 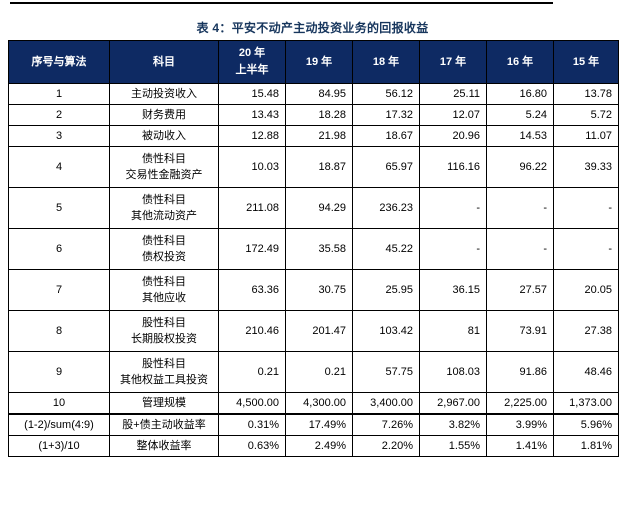 What do you see at coordinates (319, 331) in the screenshot?
I see `value-cell: 201.47` at bounding box center [319, 331].